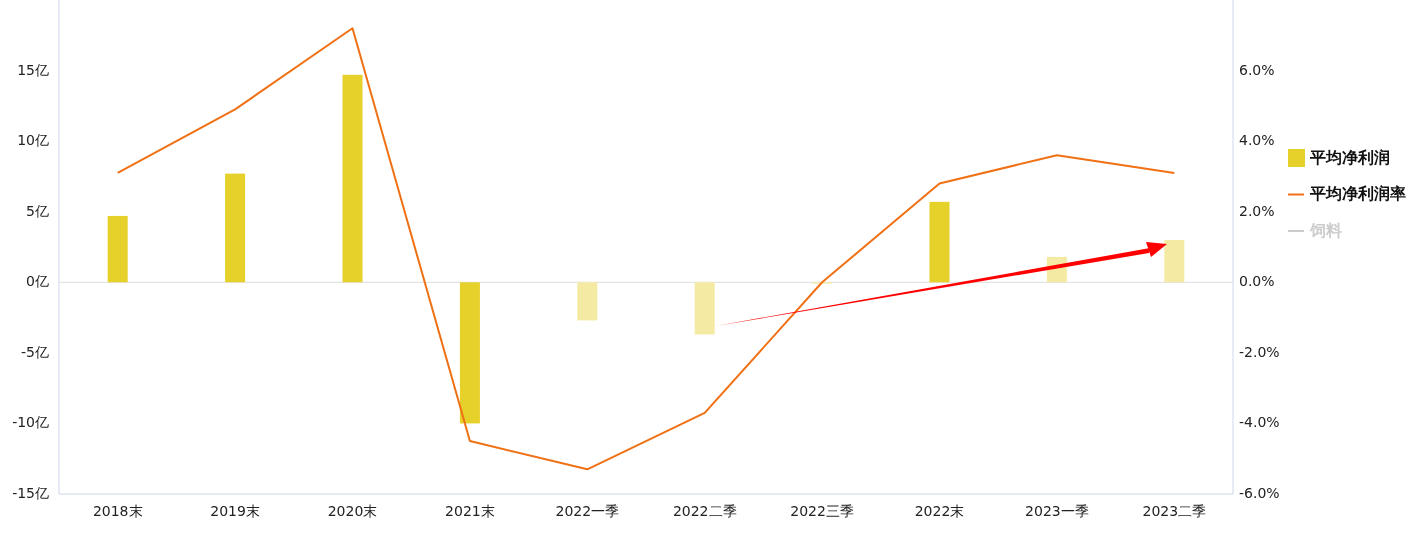 This screenshot has height=536, width=1423. What do you see at coordinates (822, 511) in the screenshot?
I see `x-tick-label: 2022三季` at bounding box center [822, 511].